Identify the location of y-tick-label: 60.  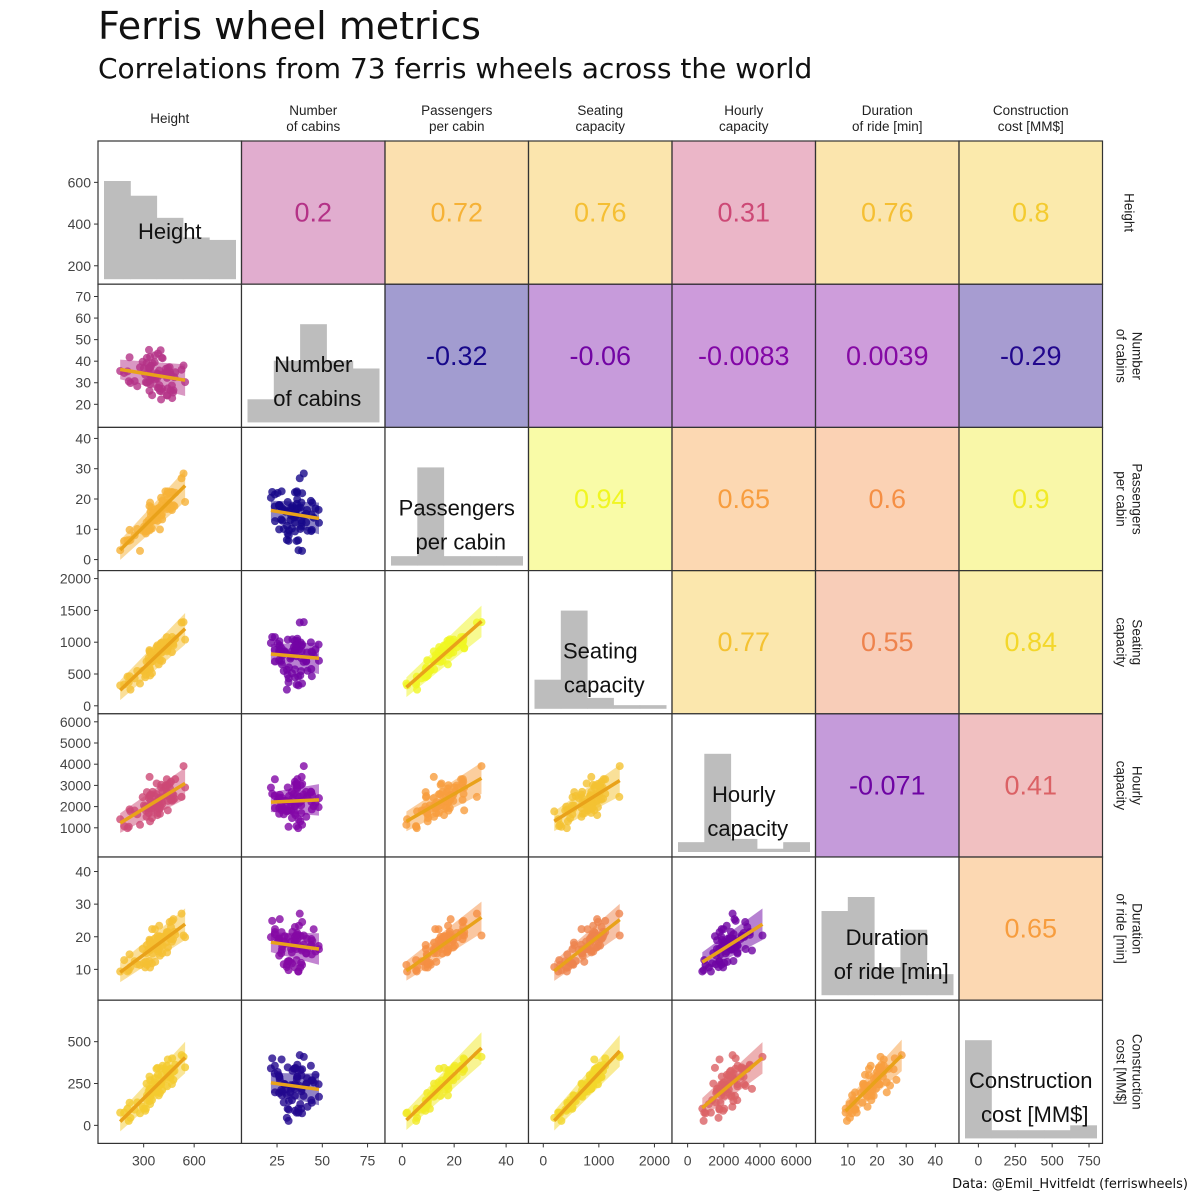
(83, 318).